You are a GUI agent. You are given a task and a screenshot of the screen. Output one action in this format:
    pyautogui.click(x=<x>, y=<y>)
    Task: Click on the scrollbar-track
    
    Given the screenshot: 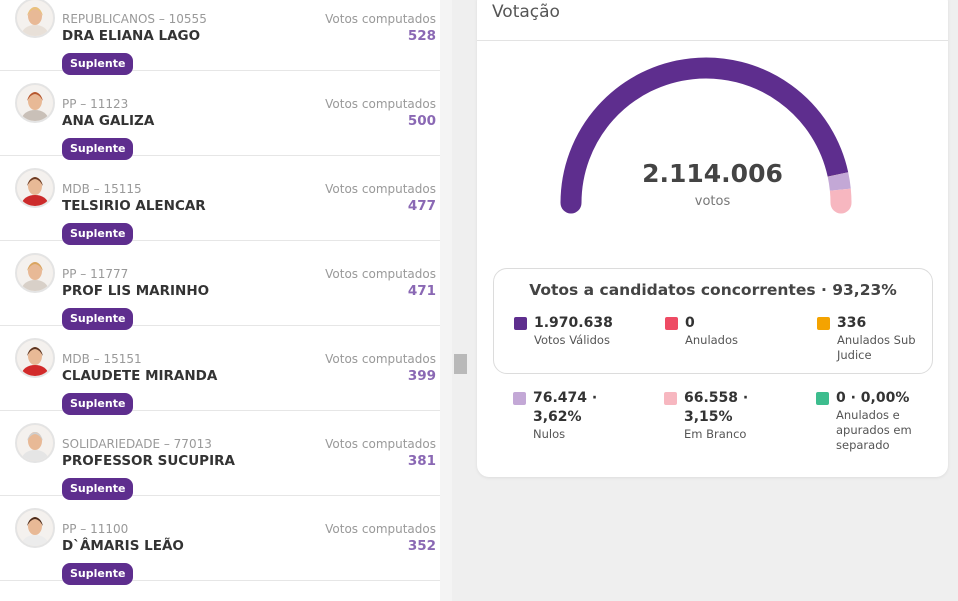 What is the action you would take?
    pyautogui.click(x=446, y=300)
    